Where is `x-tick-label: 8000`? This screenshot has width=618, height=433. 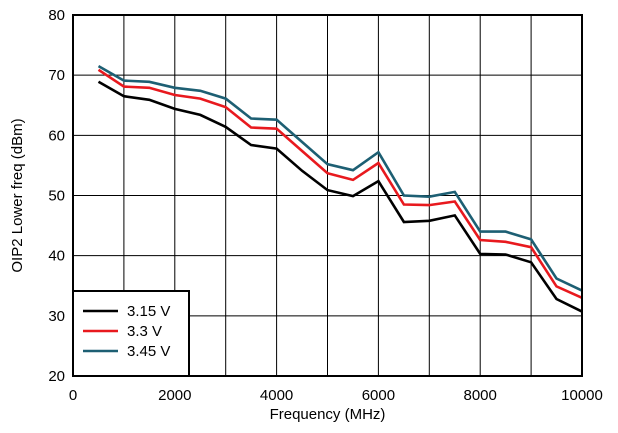 x-tick-label: 8000 is located at coordinates (480, 395).